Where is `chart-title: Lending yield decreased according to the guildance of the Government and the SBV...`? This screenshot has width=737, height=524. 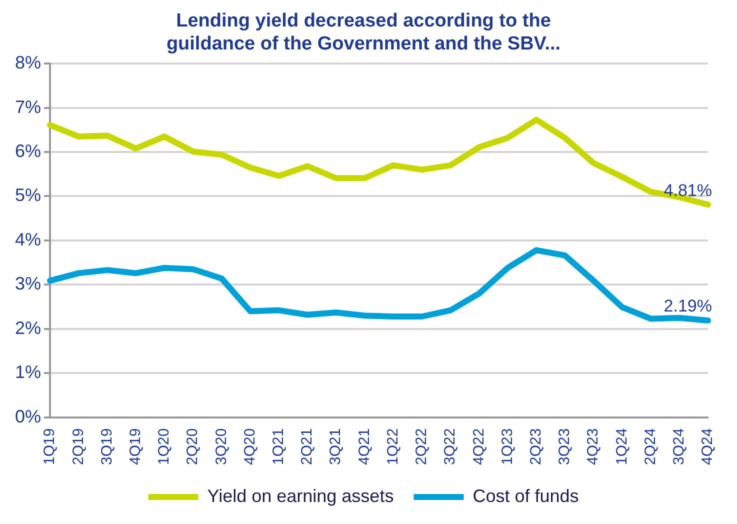
chart-title: Lending yield decreased according to the guildance of the Government and the SBV... is located at coordinates (363, 32).